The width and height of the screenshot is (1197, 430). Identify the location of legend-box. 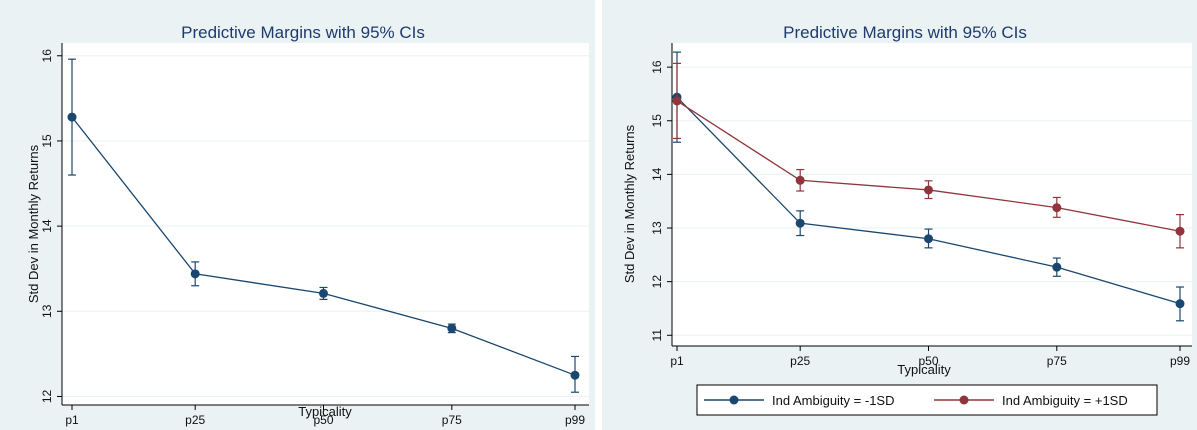
(927, 400).